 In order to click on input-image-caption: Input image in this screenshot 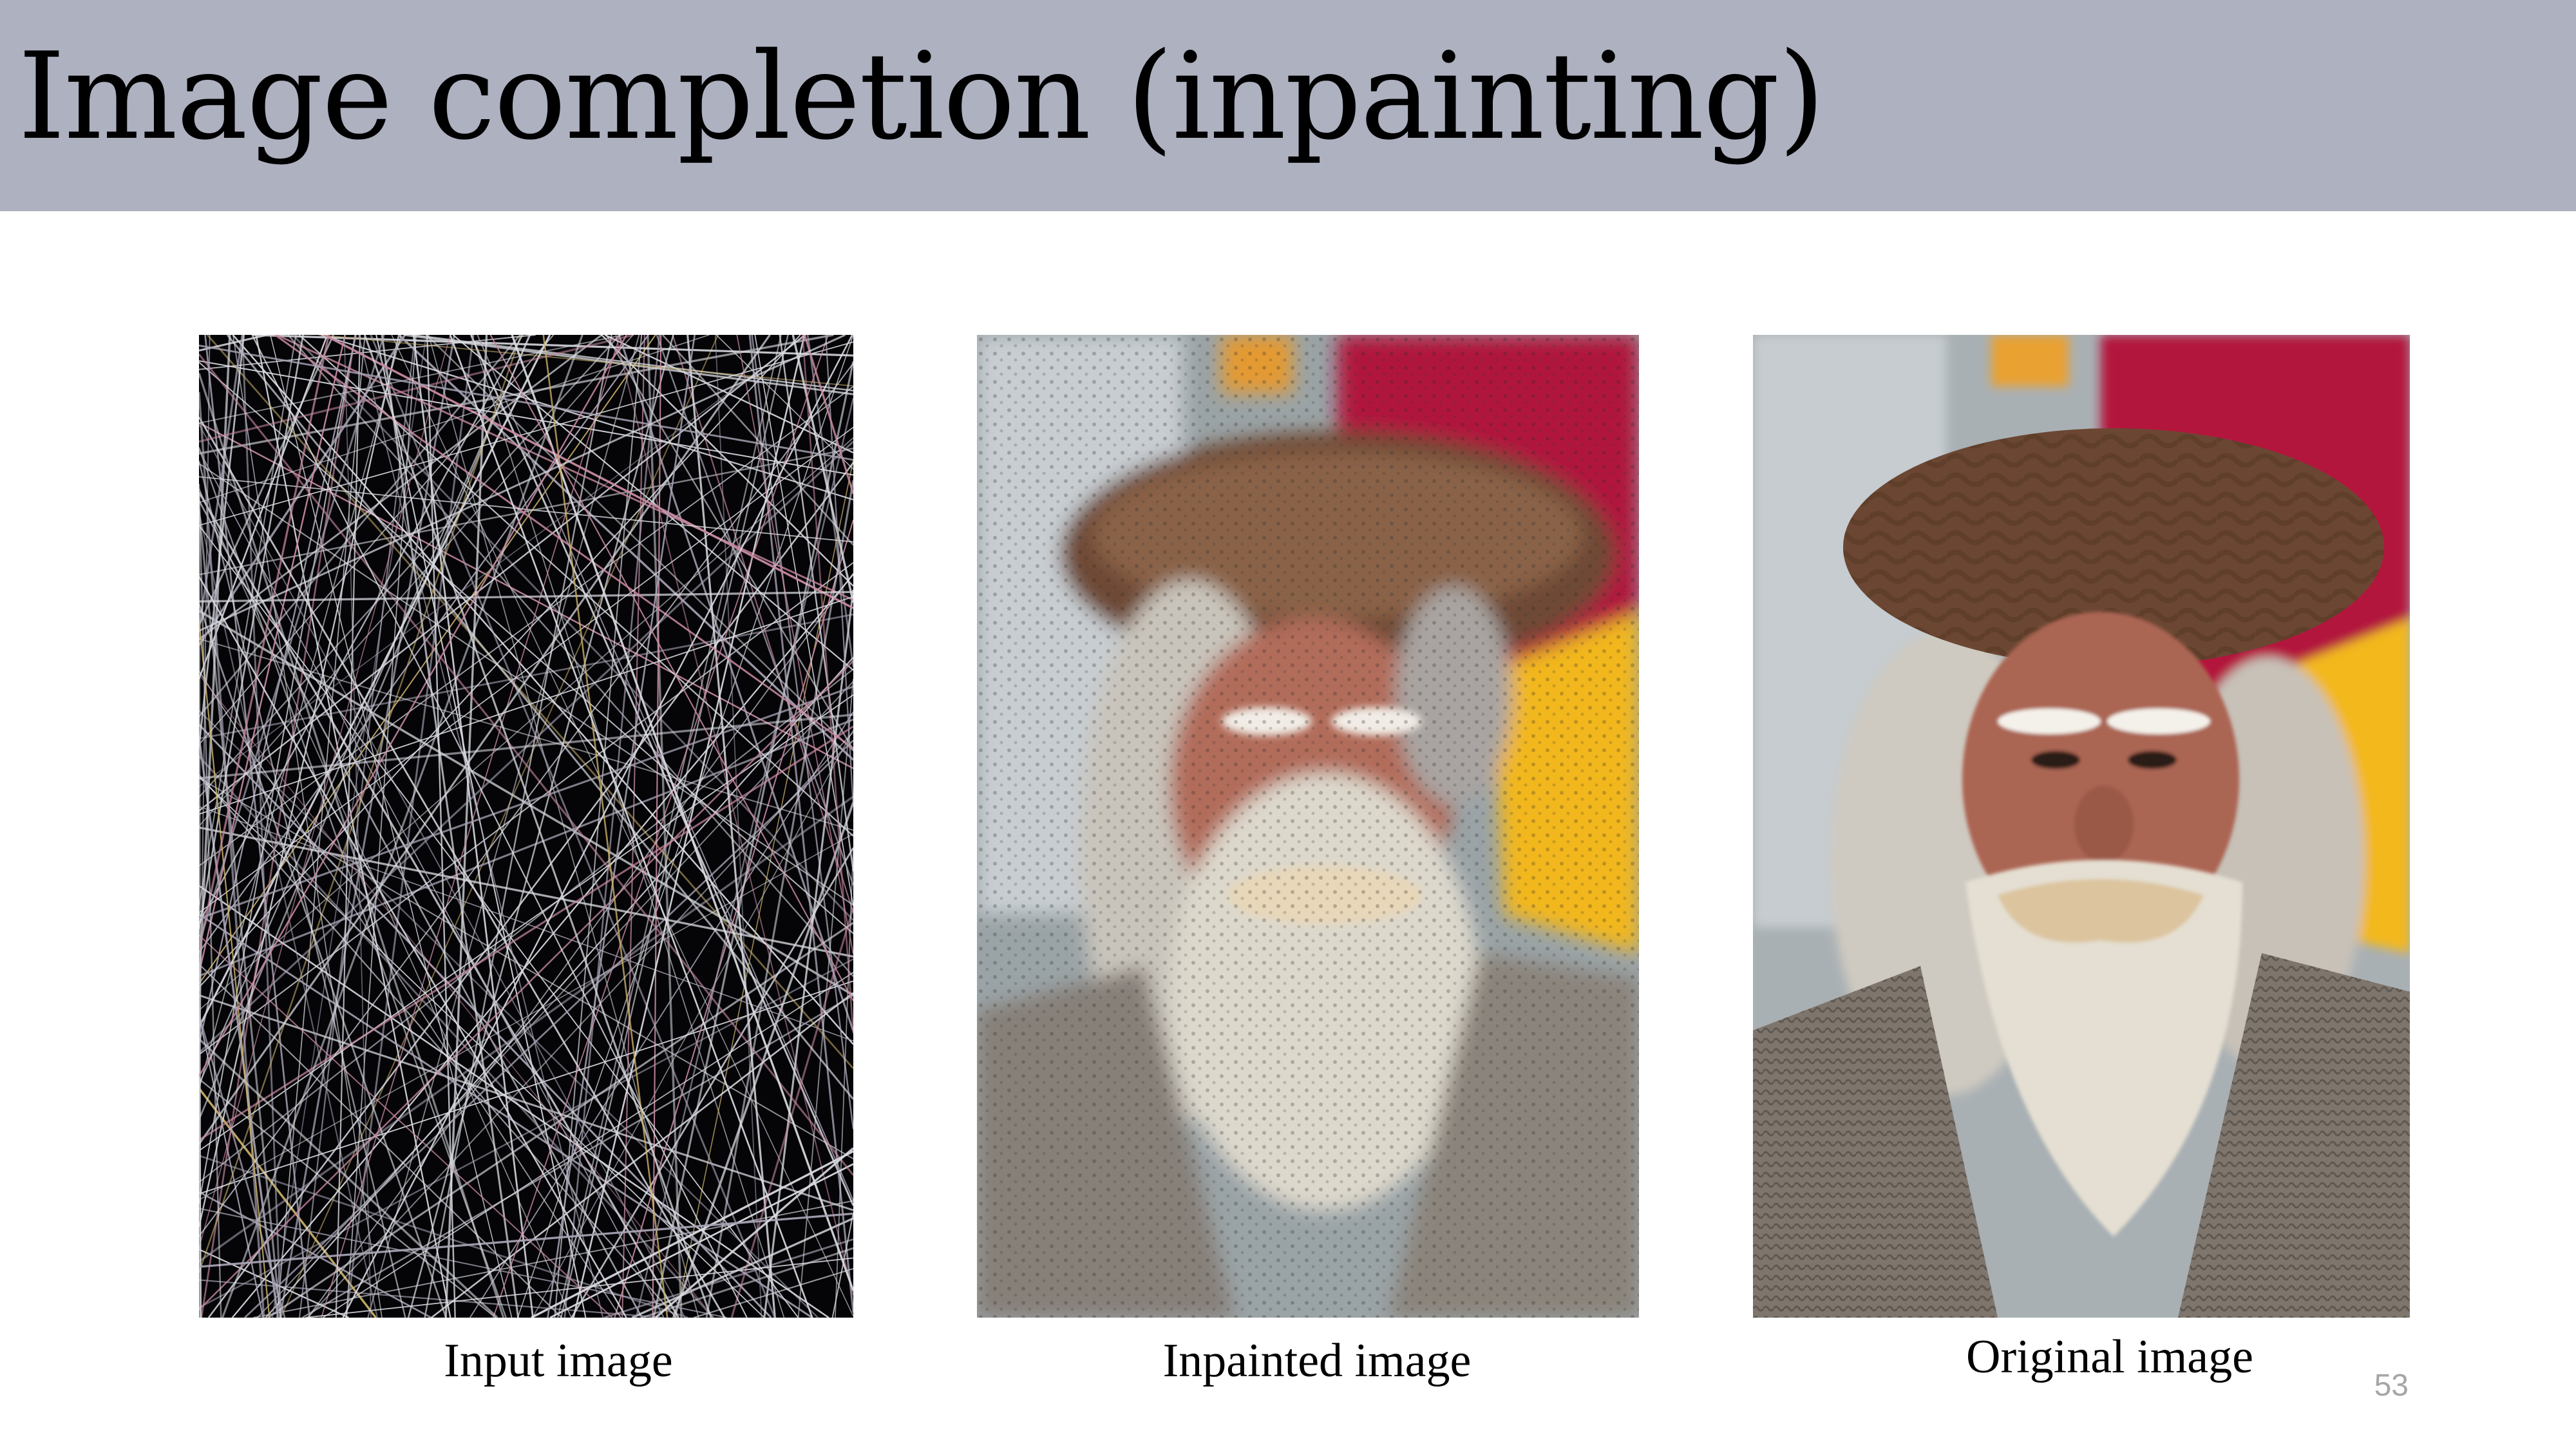, I will do `click(558, 1360)`.